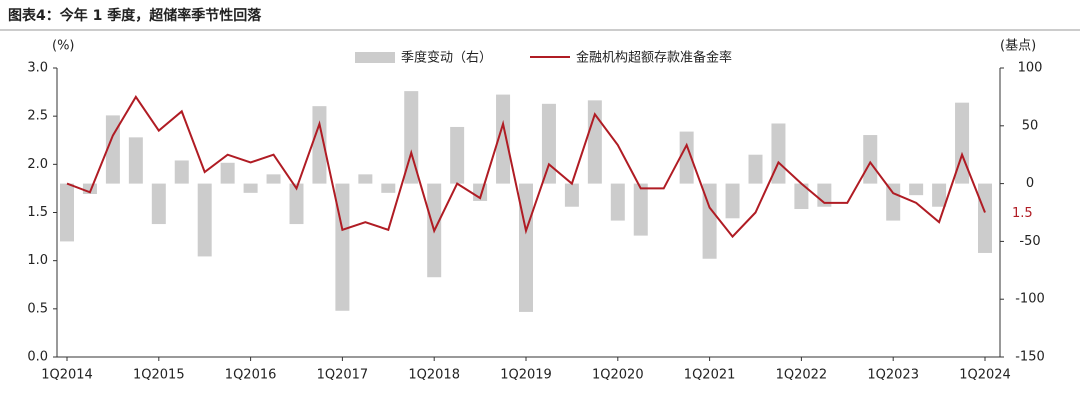 The height and width of the screenshot is (416, 1080). I want to click on legend-label: 金融机构超额存款准备金率, so click(654, 58).